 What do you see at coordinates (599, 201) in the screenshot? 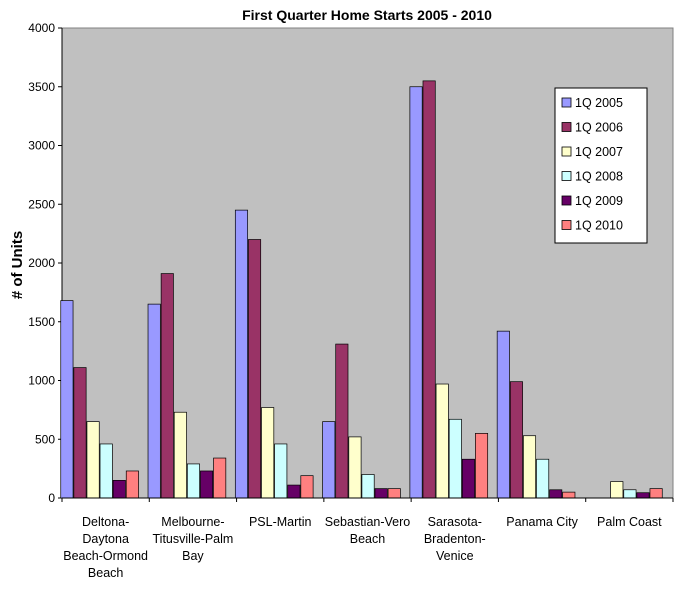
I see `legend-label: 1Q 2009` at bounding box center [599, 201].